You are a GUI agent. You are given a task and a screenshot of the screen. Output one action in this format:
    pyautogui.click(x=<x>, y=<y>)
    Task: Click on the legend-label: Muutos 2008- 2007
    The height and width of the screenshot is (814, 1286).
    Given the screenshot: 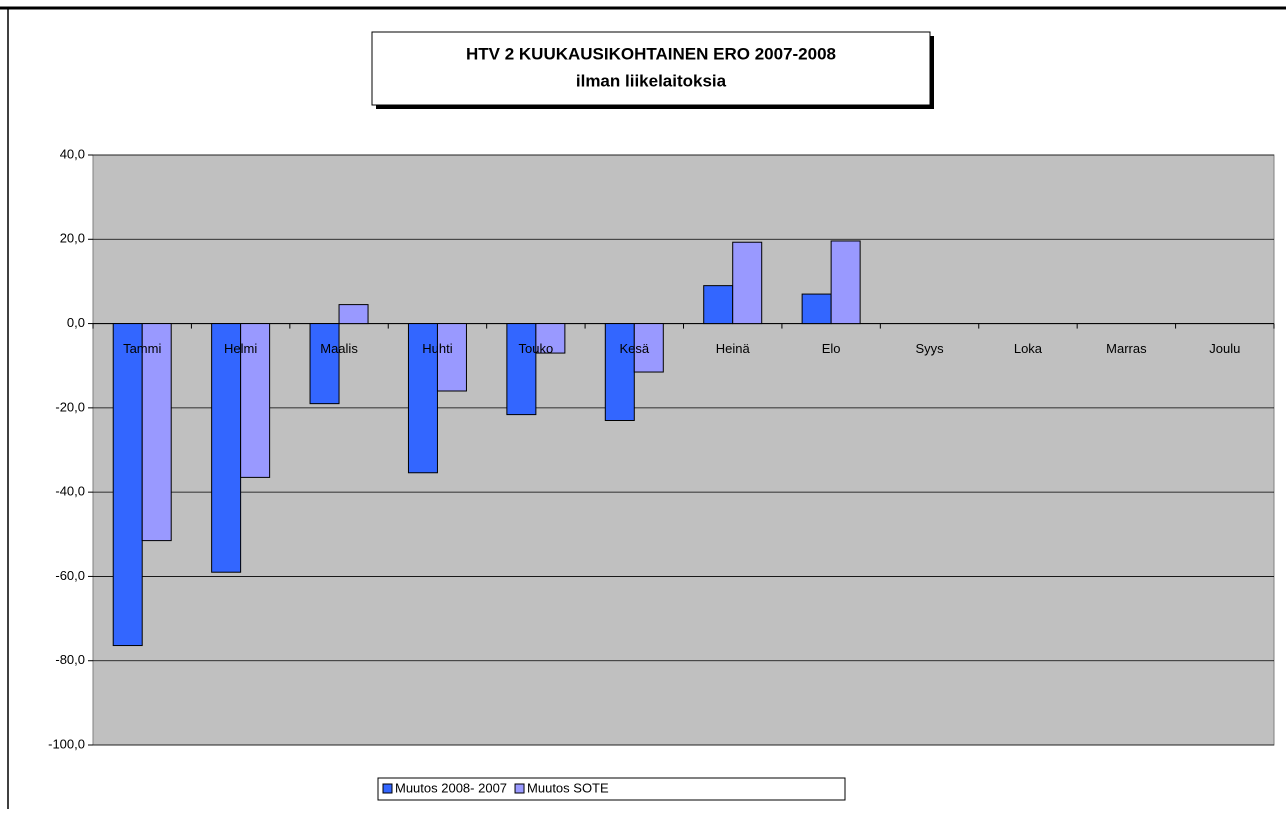 What is the action you would take?
    pyautogui.click(x=451, y=787)
    